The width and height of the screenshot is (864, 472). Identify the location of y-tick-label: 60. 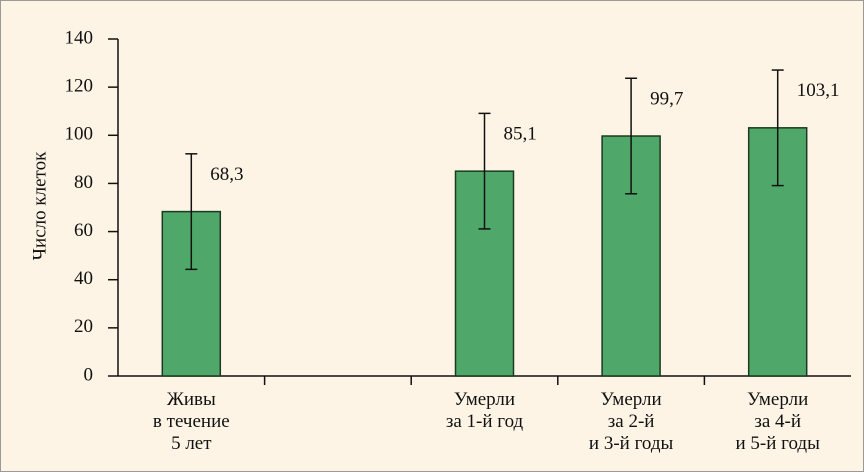
(83, 230).